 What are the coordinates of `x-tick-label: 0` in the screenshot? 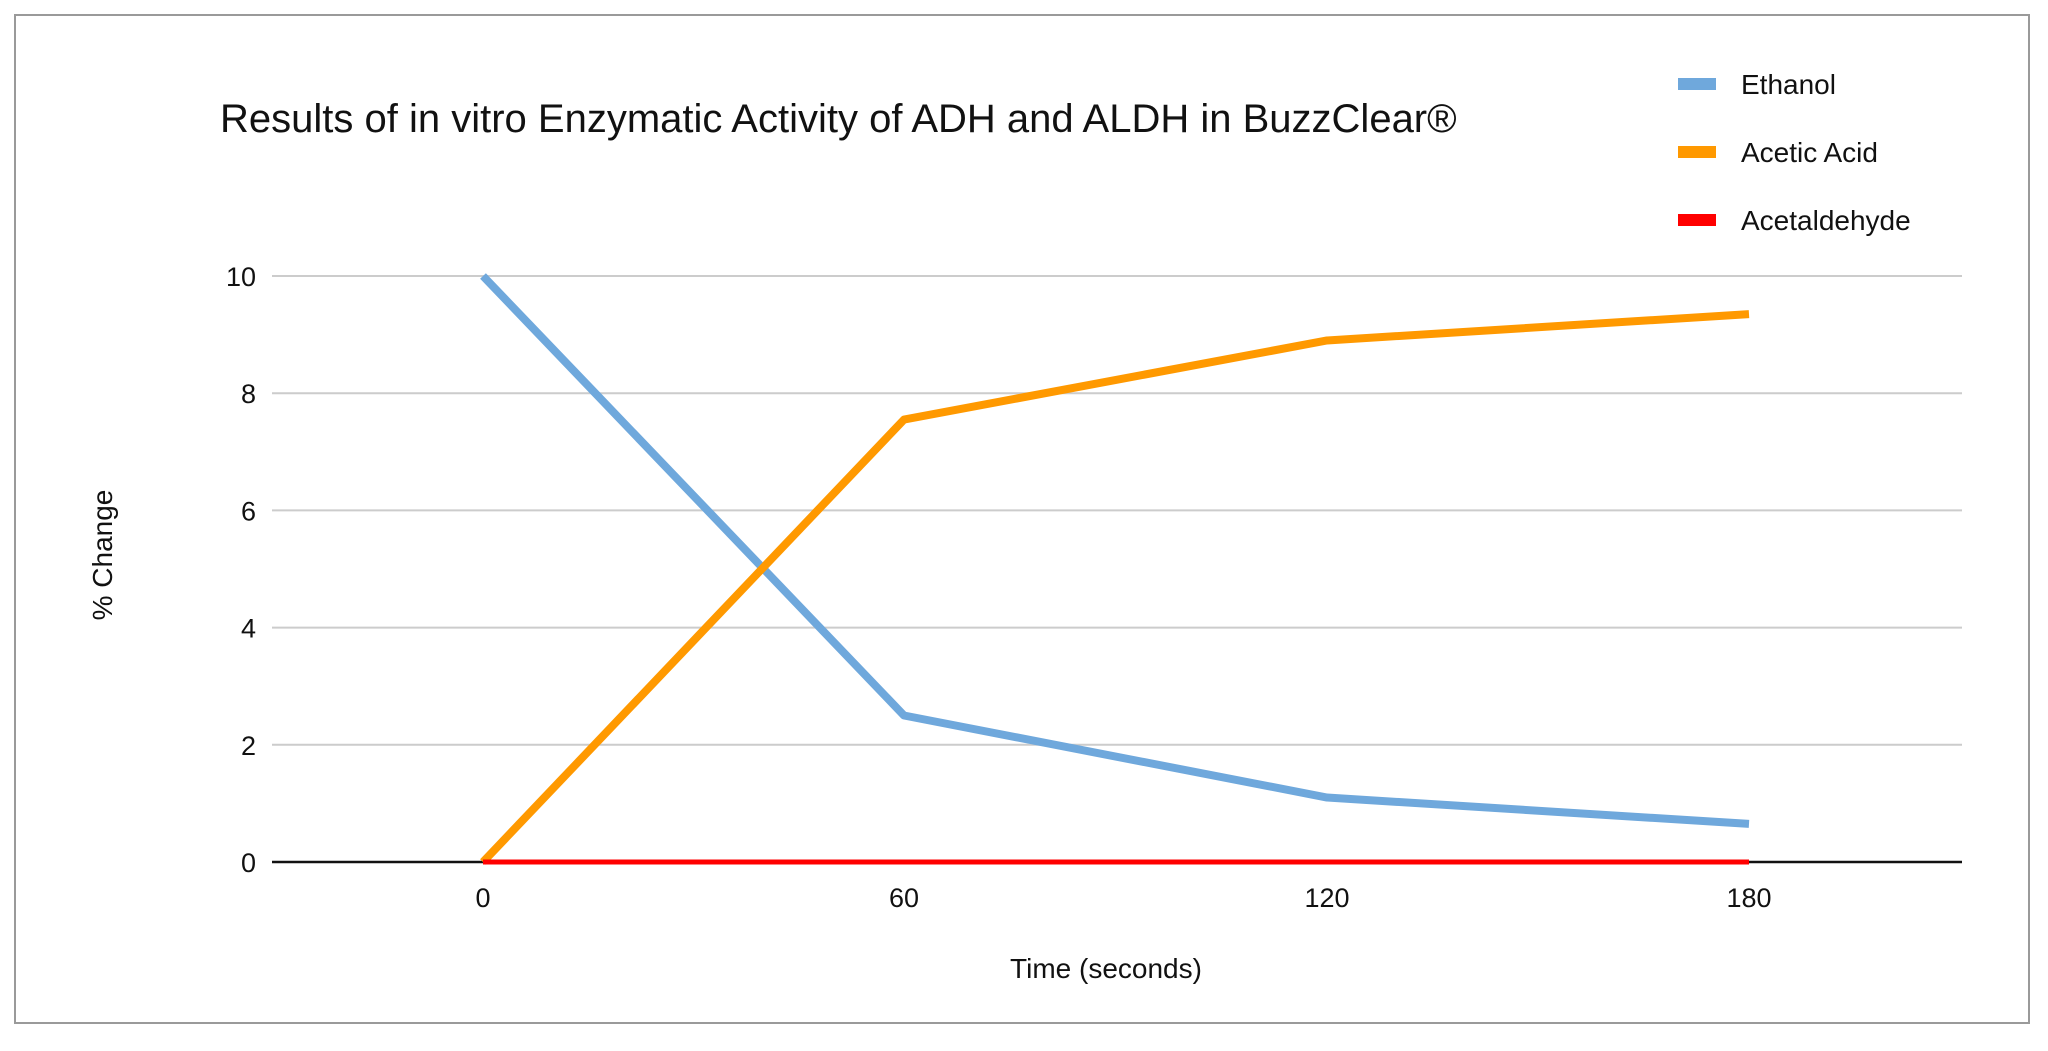 It's located at (482, 898).